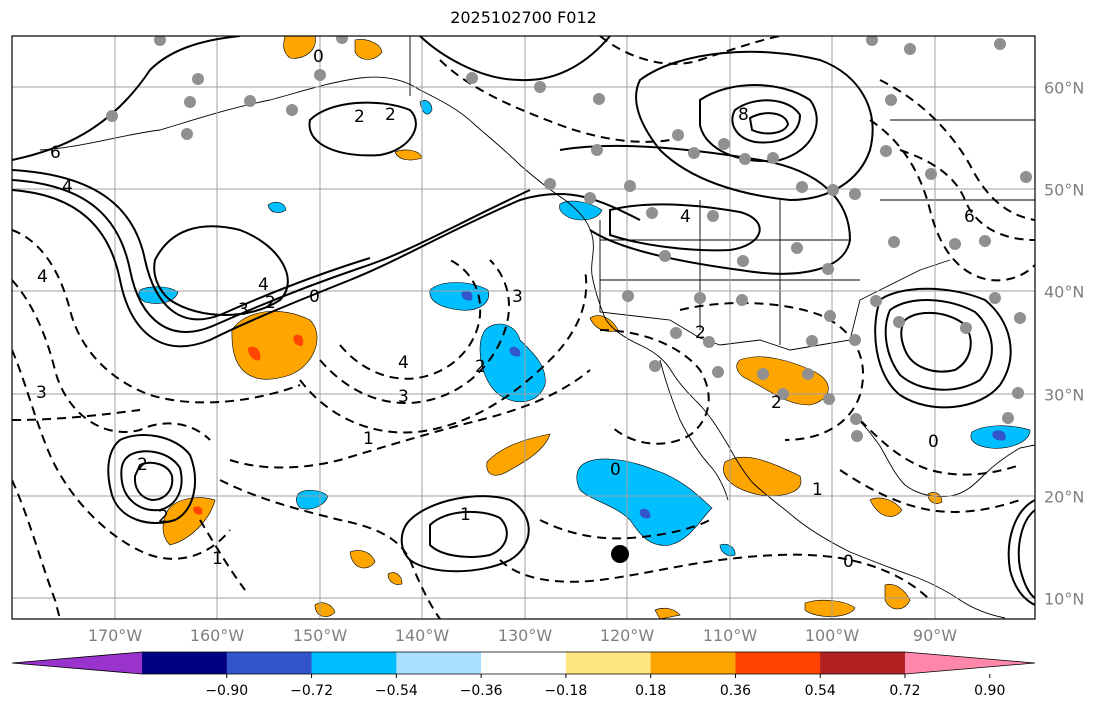  Describe the element at coordinates (115, 635) in the screenshot. I see `lon-label: 170°W` at that location.